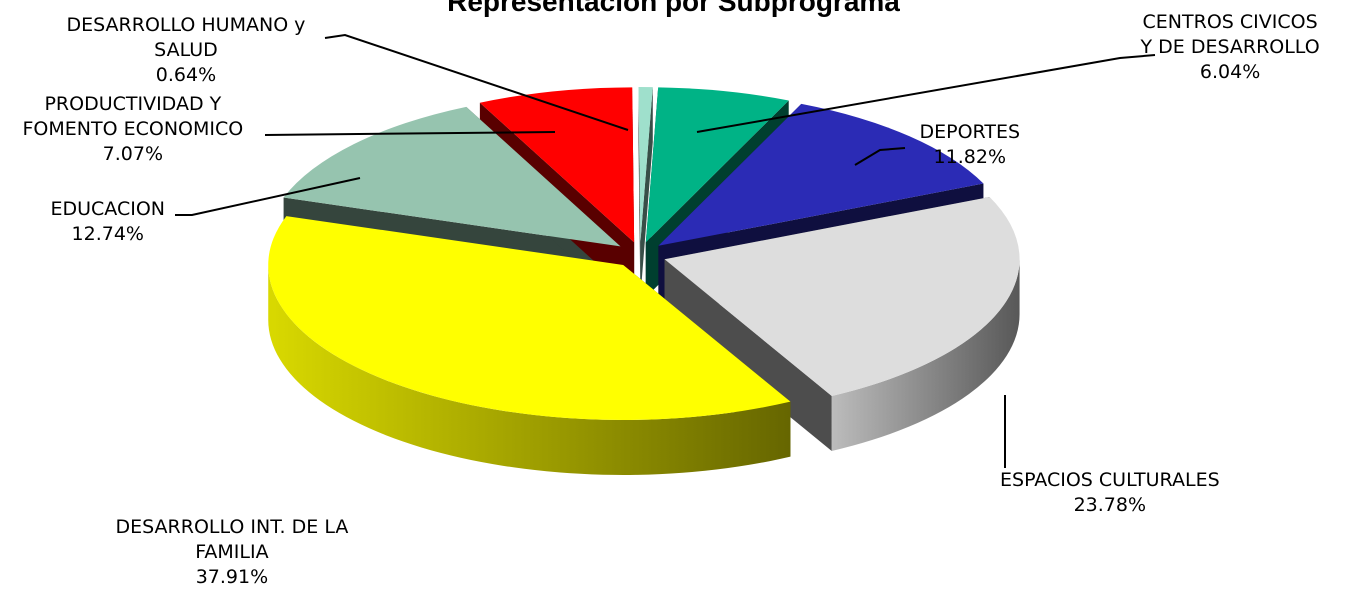 Image resolution: width=1347 pixels, height=590 pixels. I want to click on espacios-culturales-label: ESPACIOS CULTURALES 23.78%, so click(1110, 493).